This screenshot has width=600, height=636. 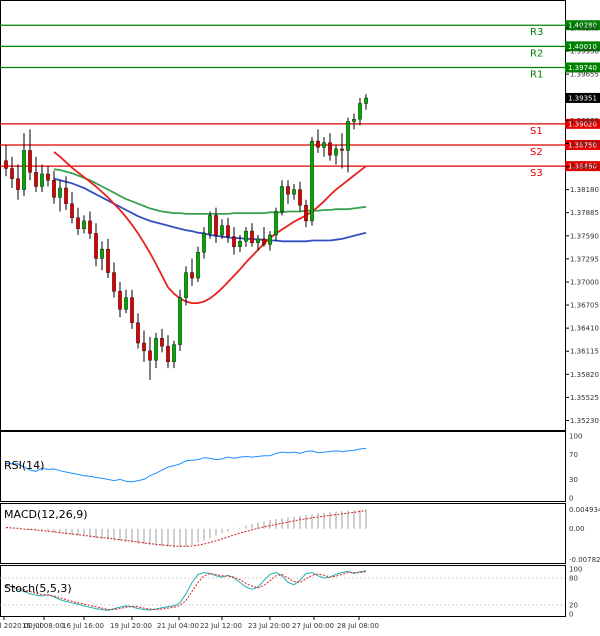 What do you see at coordinates (584, 190) in the screenshot?
I see `price-tick-label: 1.38180` at bounding box center [584, 190].